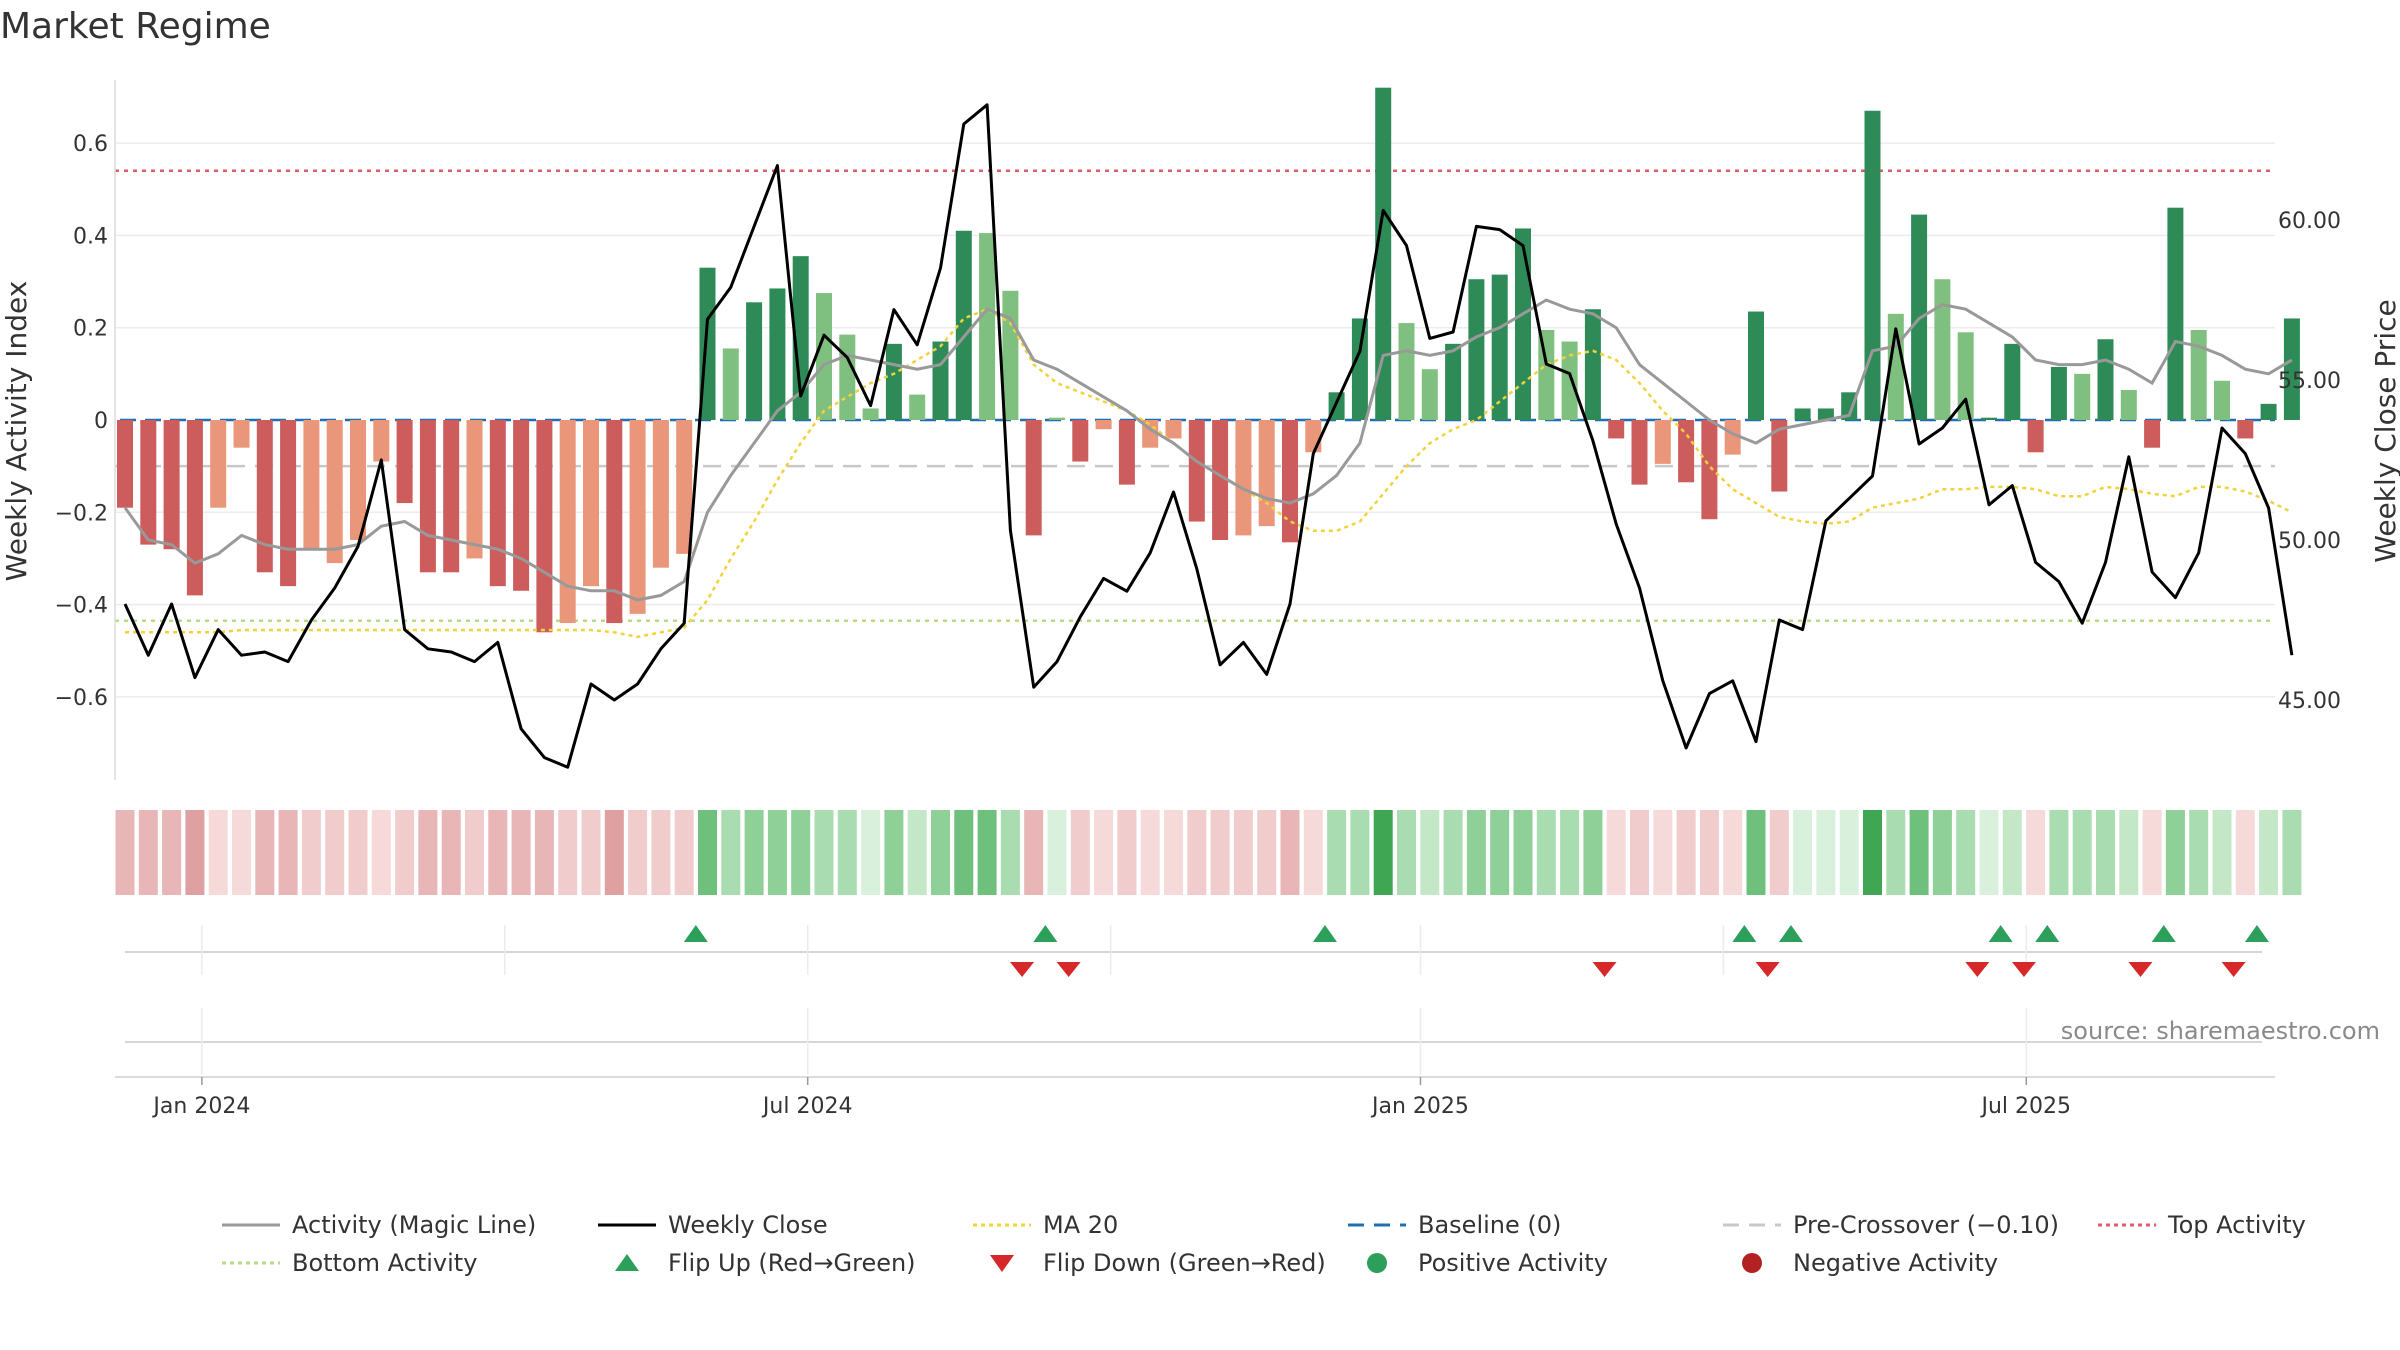 The width and height of the screenshot is (2400, 1350). Describe the element at coordinates (90, 236) in the screenshot. I see `y-tick-left-1: 0.4` at that location.